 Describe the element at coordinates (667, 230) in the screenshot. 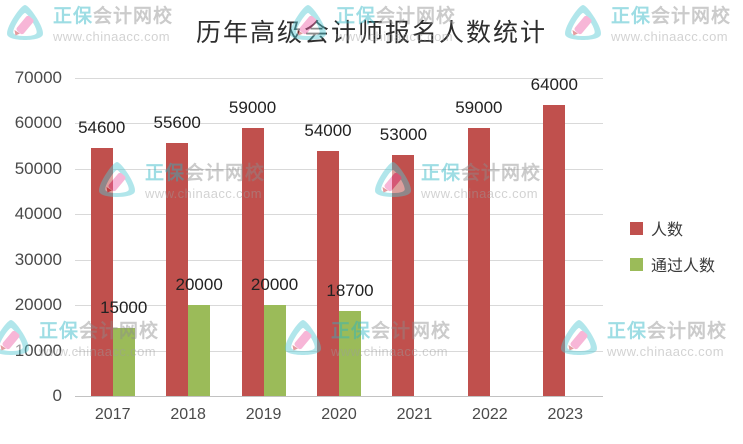

I see `legend-label-registered: 人数` at that location.